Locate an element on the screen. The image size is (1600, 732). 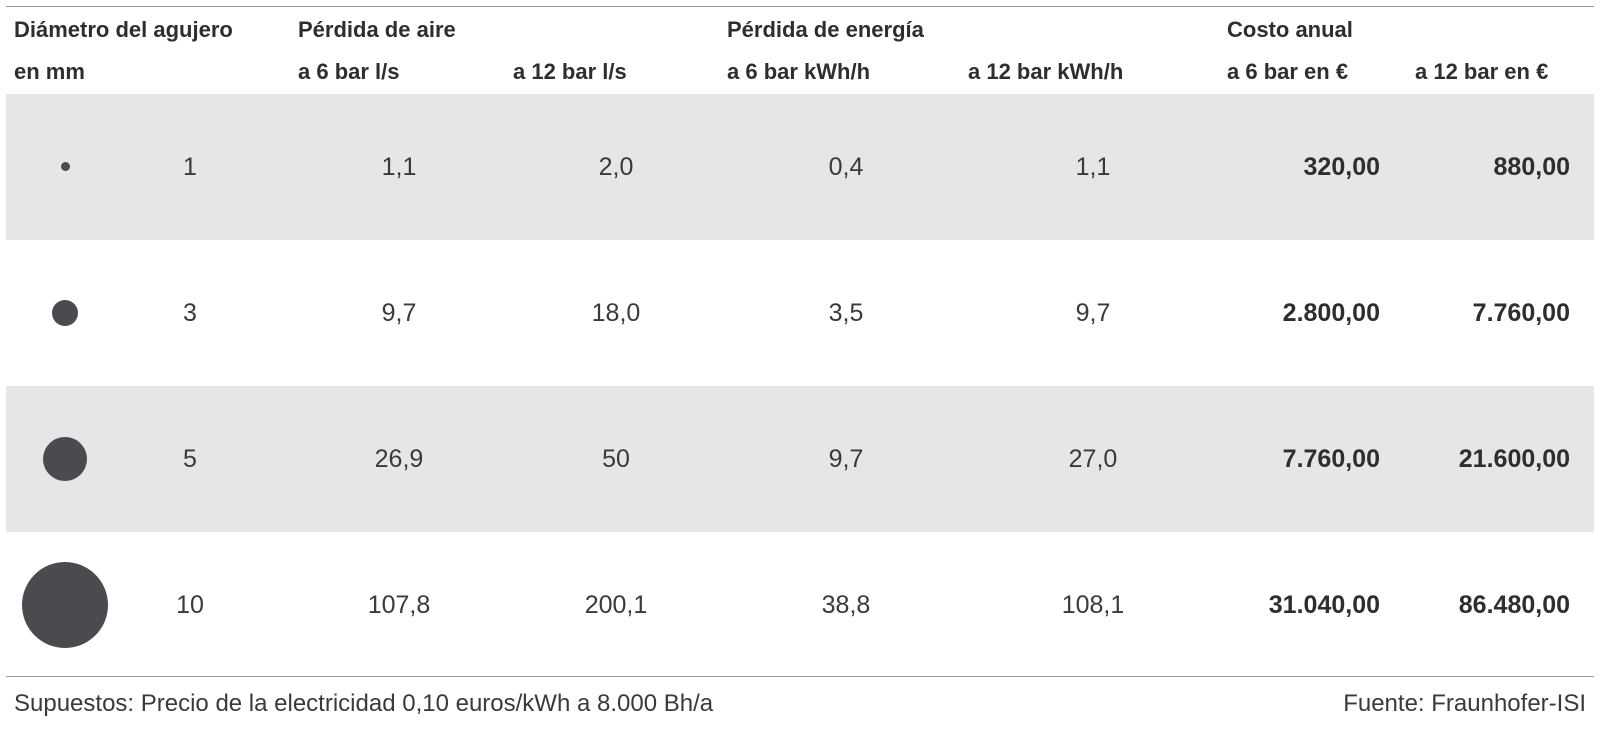
cell-energy-12bar: 9,7 is located at coordinates (1093, 313).